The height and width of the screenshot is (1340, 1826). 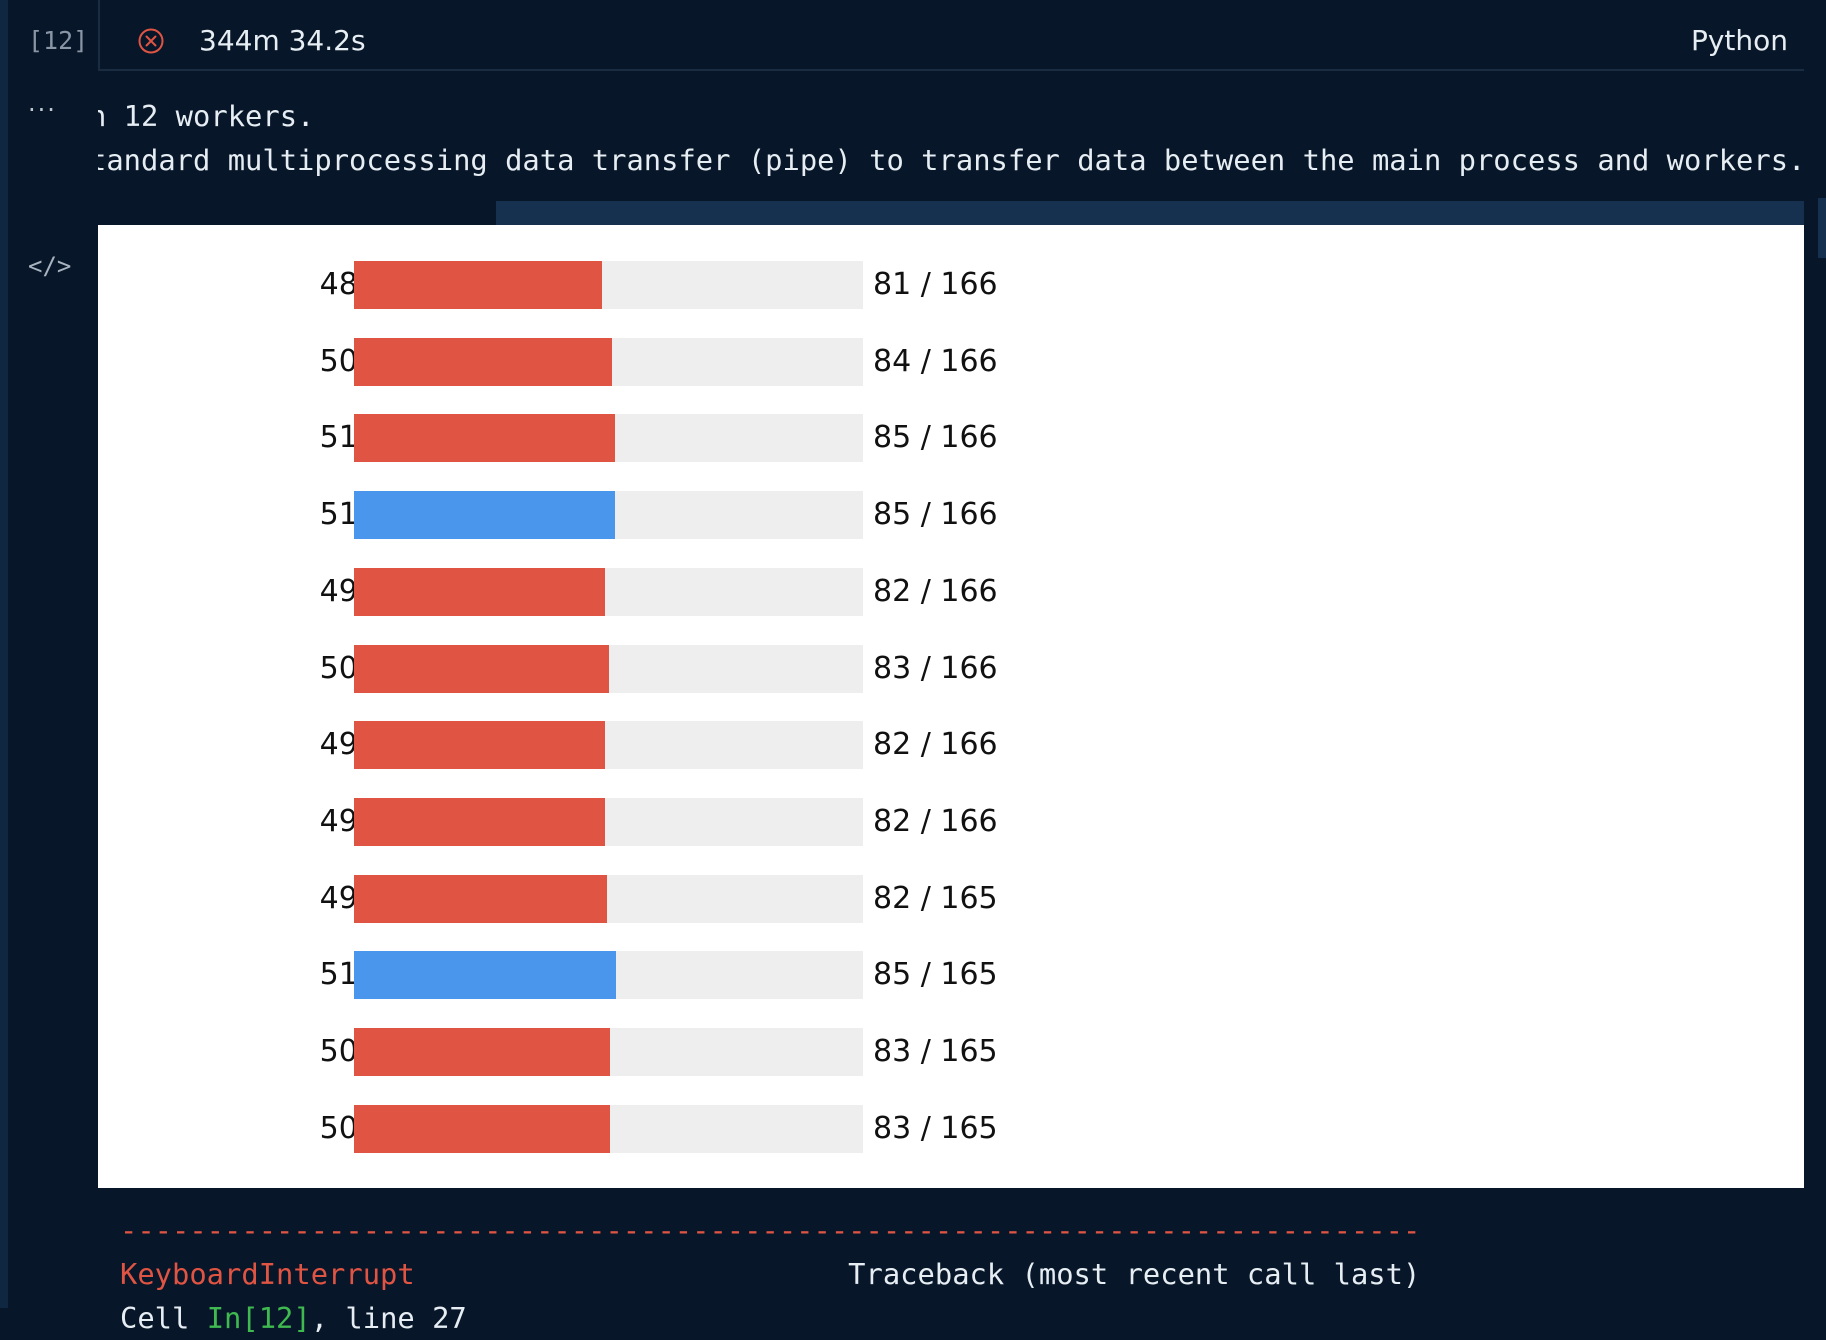 What do you see at coordinates (935, 898) in the screenshot?
I see `progress-count: 82 / 165` at bounding box center [935, 898].